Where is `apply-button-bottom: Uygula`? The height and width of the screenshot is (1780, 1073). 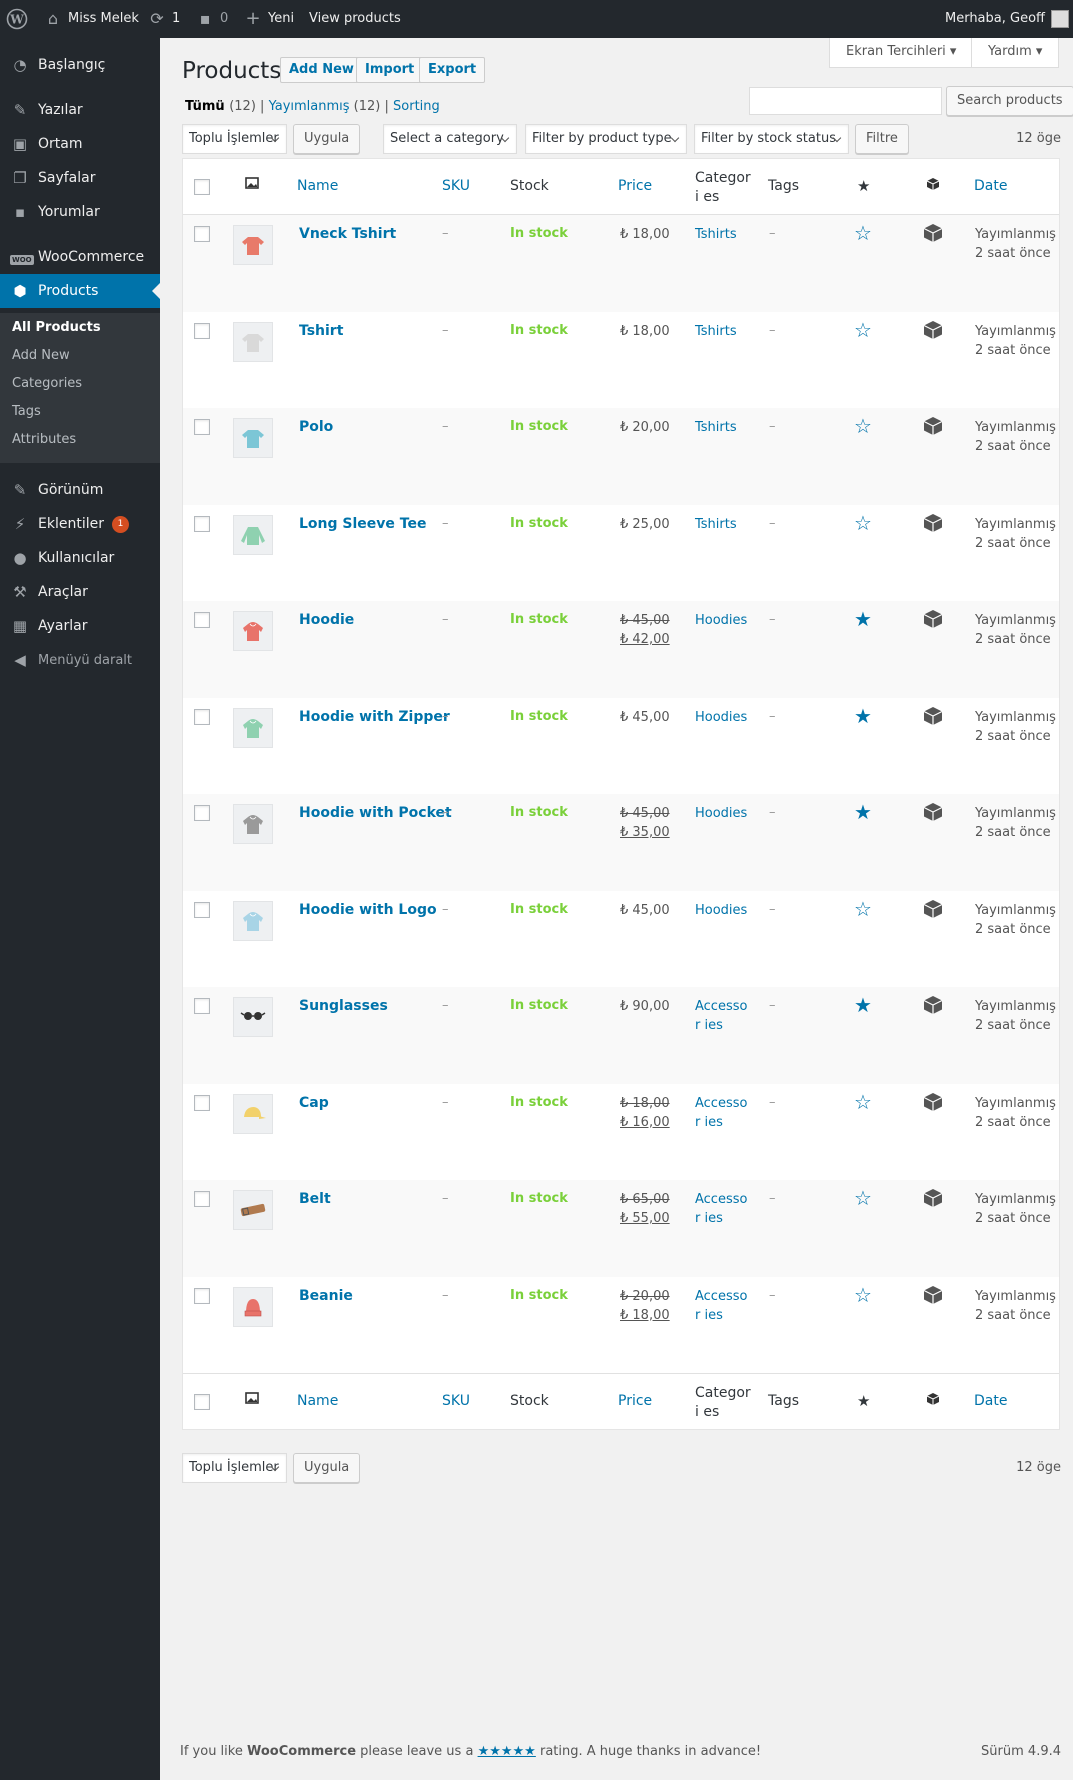
apply-button-bottom: Uygula is located at coordinates (327, 1468).